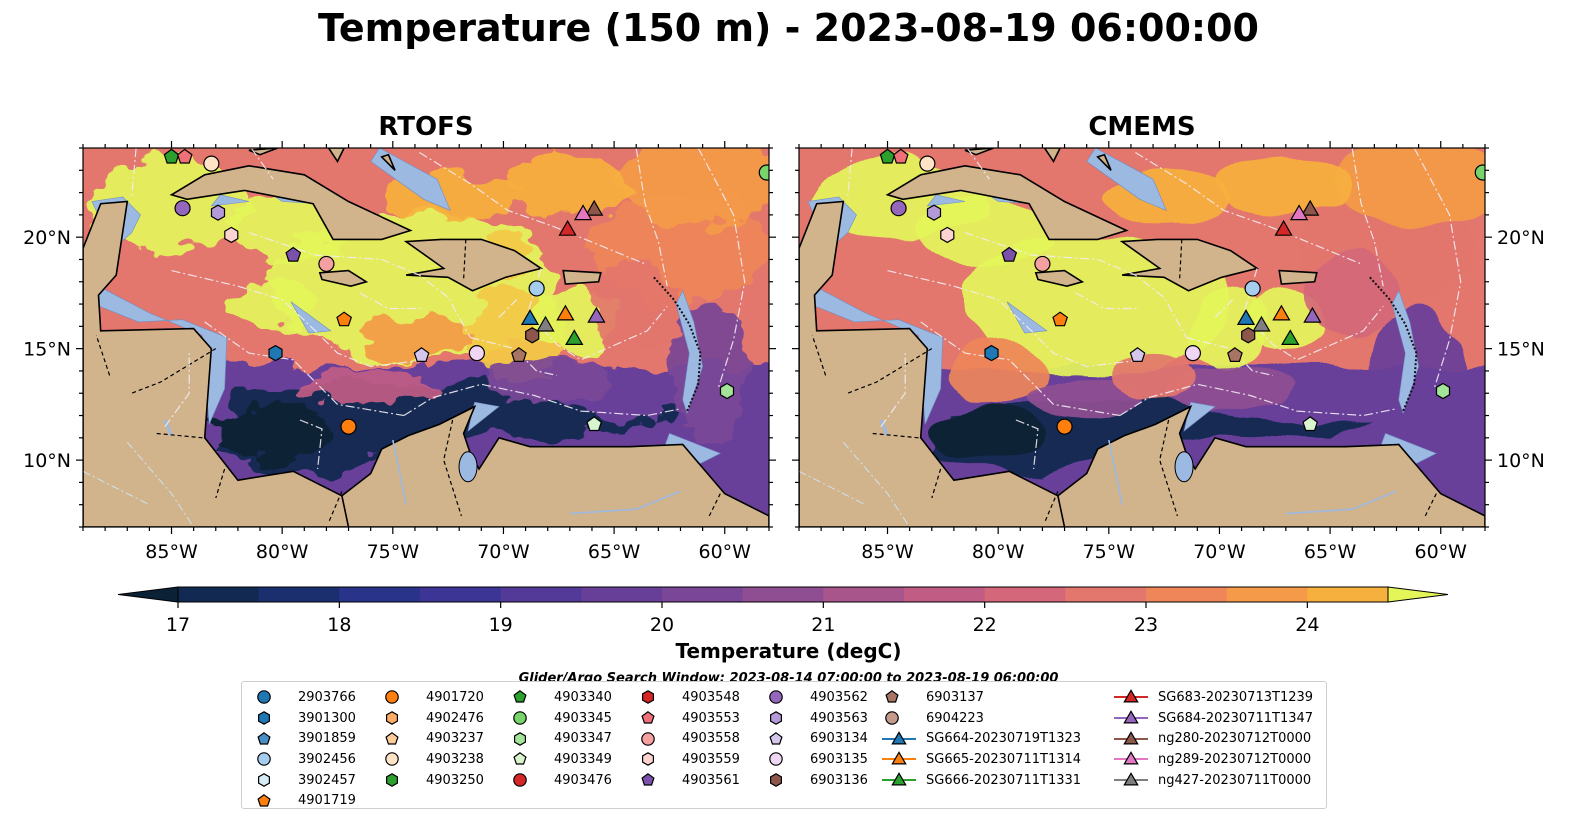 The height and width of the screenshot is (827, 1577). Describe the element at coordinates (455, 718) in the screenshot. I see `legend-label: 4902476` at that location.